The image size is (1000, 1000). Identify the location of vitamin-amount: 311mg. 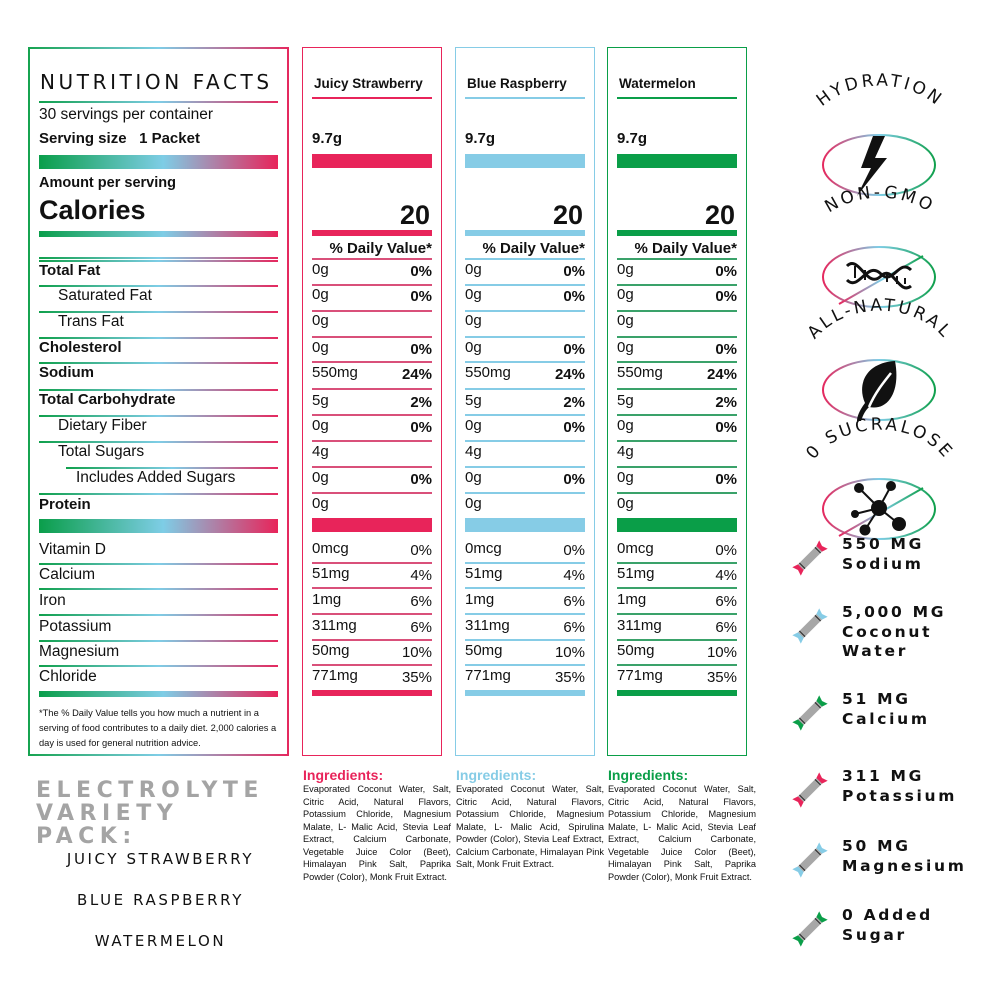
(639, 625).